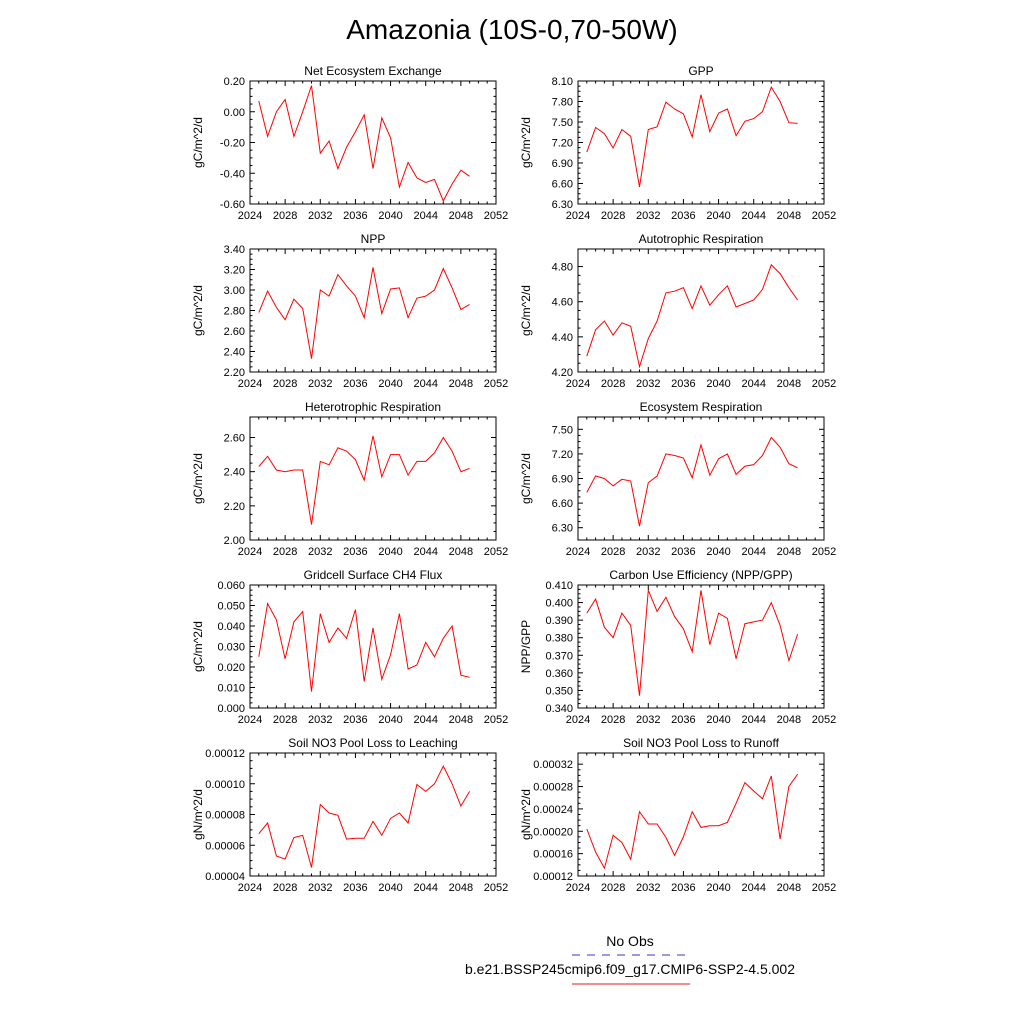 The image size is (1024, 1024). What do you see at coordinates (562, 529) in the screenshot?
I see `panel-6-ytick-label: 6.30` at bounding box center [562, 529].